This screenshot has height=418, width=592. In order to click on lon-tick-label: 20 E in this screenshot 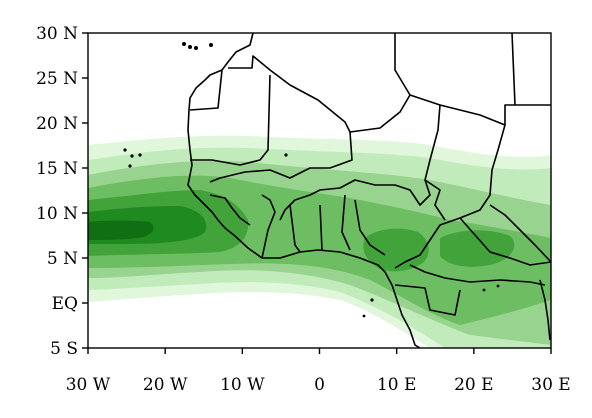, I will do `click(473, 385)`.